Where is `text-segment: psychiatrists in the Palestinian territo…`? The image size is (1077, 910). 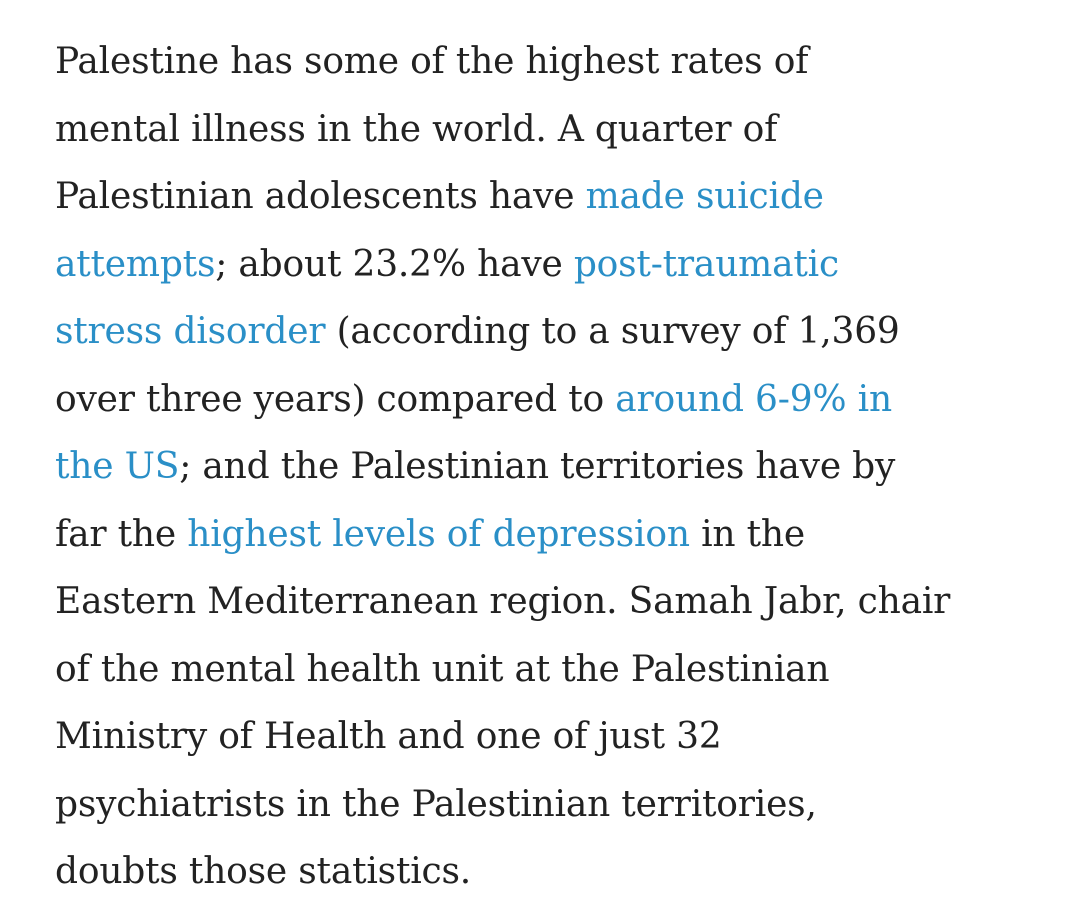 text-segment: psychiatrists in the Palestinian territo… is located at coordinates (436, 804).